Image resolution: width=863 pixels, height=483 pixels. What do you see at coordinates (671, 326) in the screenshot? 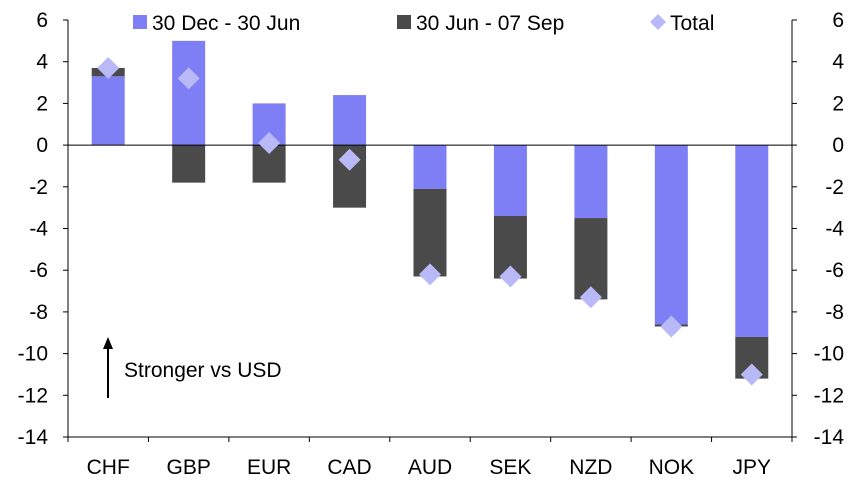
I see `total-marker-nok` at bounding box center [671, 326].